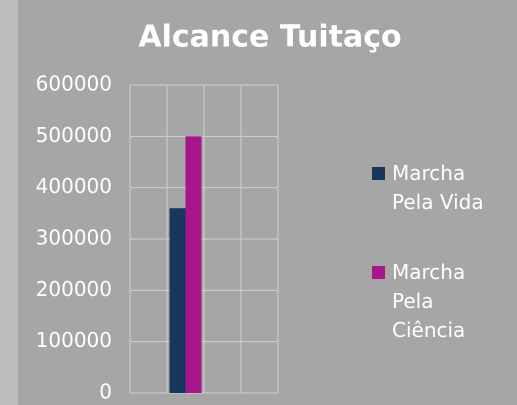 This screenshot has width=517, height=405. Describe the element at coordinates (105, 392) in the screenshot. I see `y-tick-label: 0` at that location.